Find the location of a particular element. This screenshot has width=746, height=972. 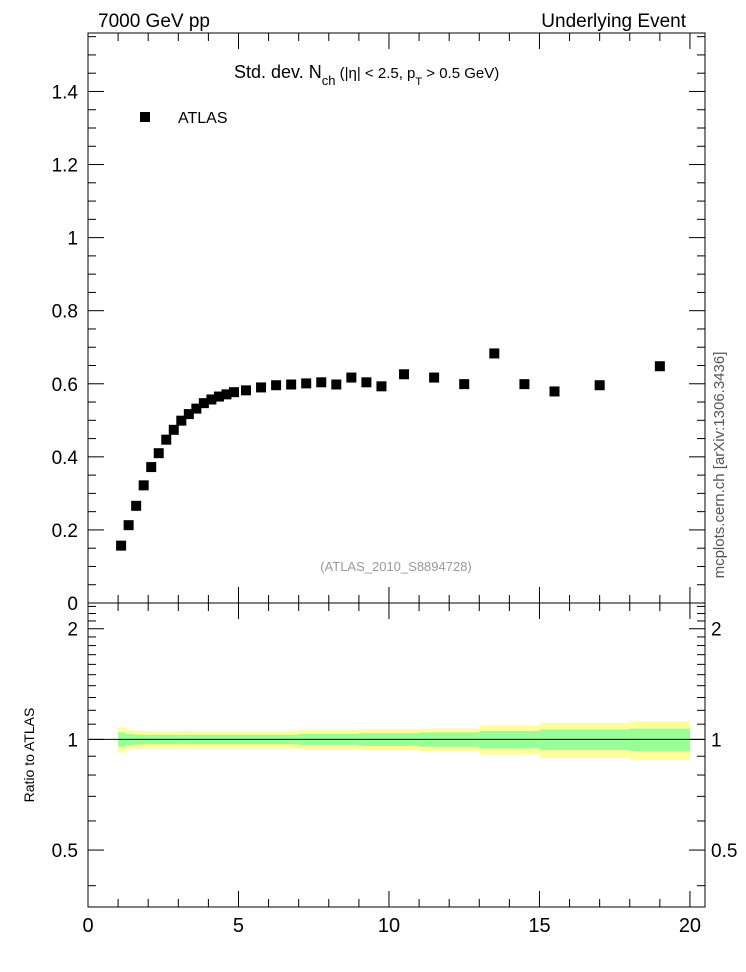

ratio-xtick-label: 20 is located at coordinates (690, 926).